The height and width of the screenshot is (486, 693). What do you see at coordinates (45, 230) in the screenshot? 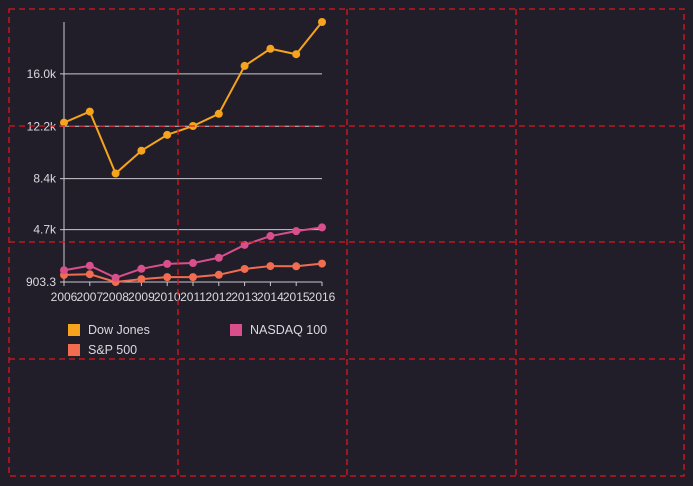
I see `y-tick-label: 4.7k` at bounding box center [45, 230].